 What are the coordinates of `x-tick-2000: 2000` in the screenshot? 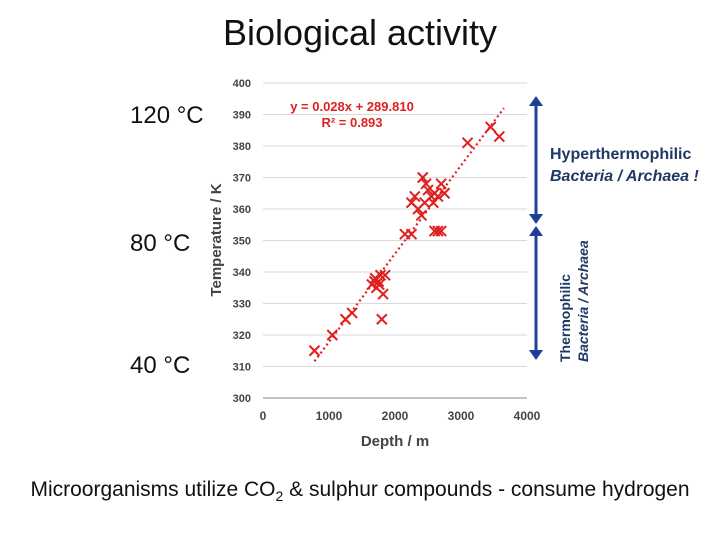 It's located at (395, 416).